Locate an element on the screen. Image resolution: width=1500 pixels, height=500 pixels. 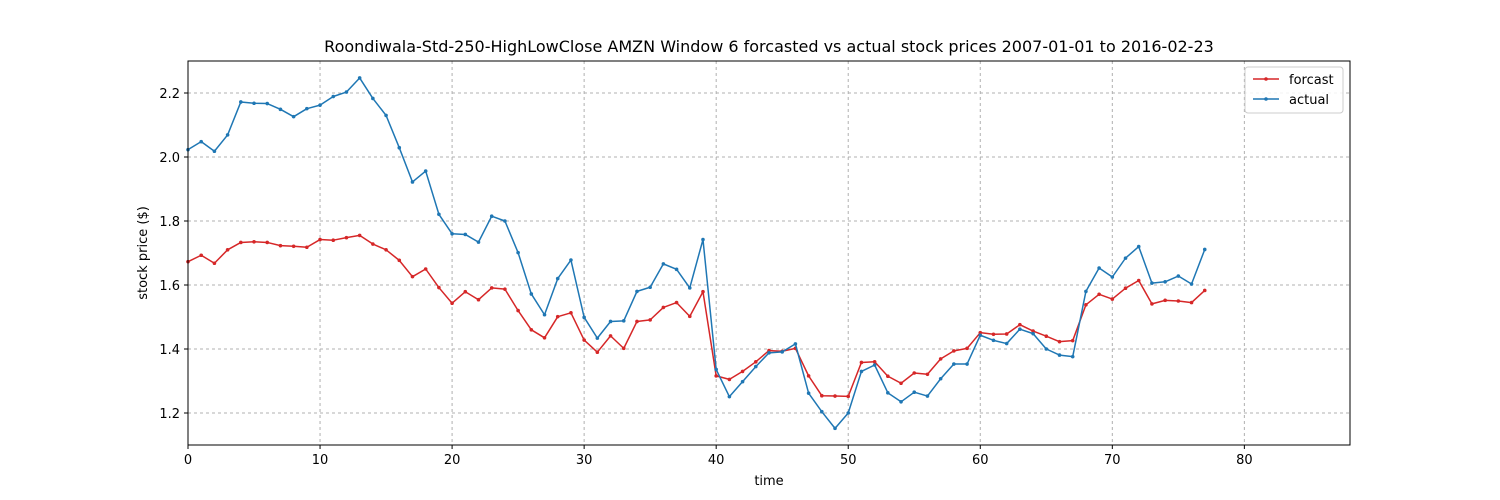
y-tick-label: 1.6 is located at coordinates (169, 286).